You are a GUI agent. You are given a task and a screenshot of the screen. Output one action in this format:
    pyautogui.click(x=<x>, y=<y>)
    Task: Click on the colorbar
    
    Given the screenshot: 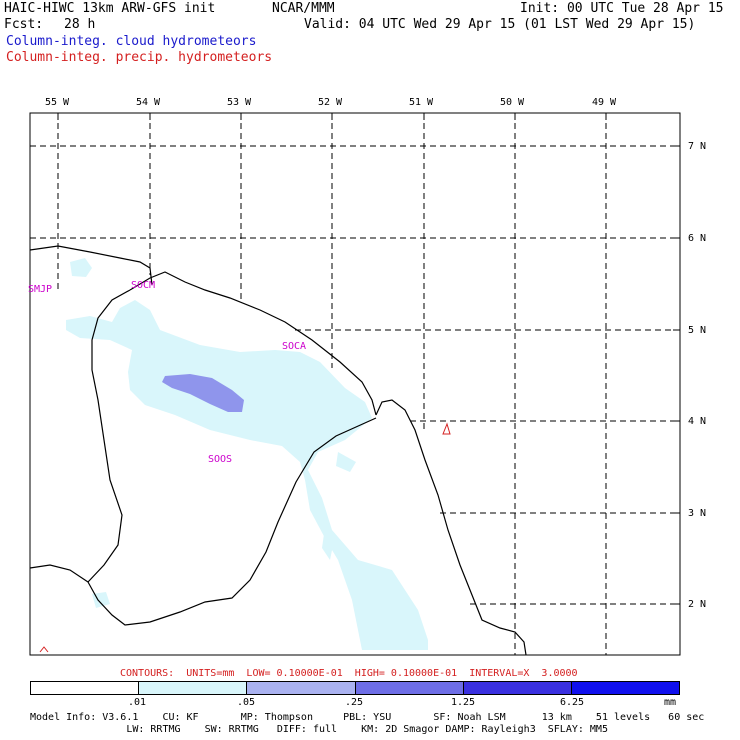 What is the action you would take?
    pyautogui.click(x=355, y=688)
    